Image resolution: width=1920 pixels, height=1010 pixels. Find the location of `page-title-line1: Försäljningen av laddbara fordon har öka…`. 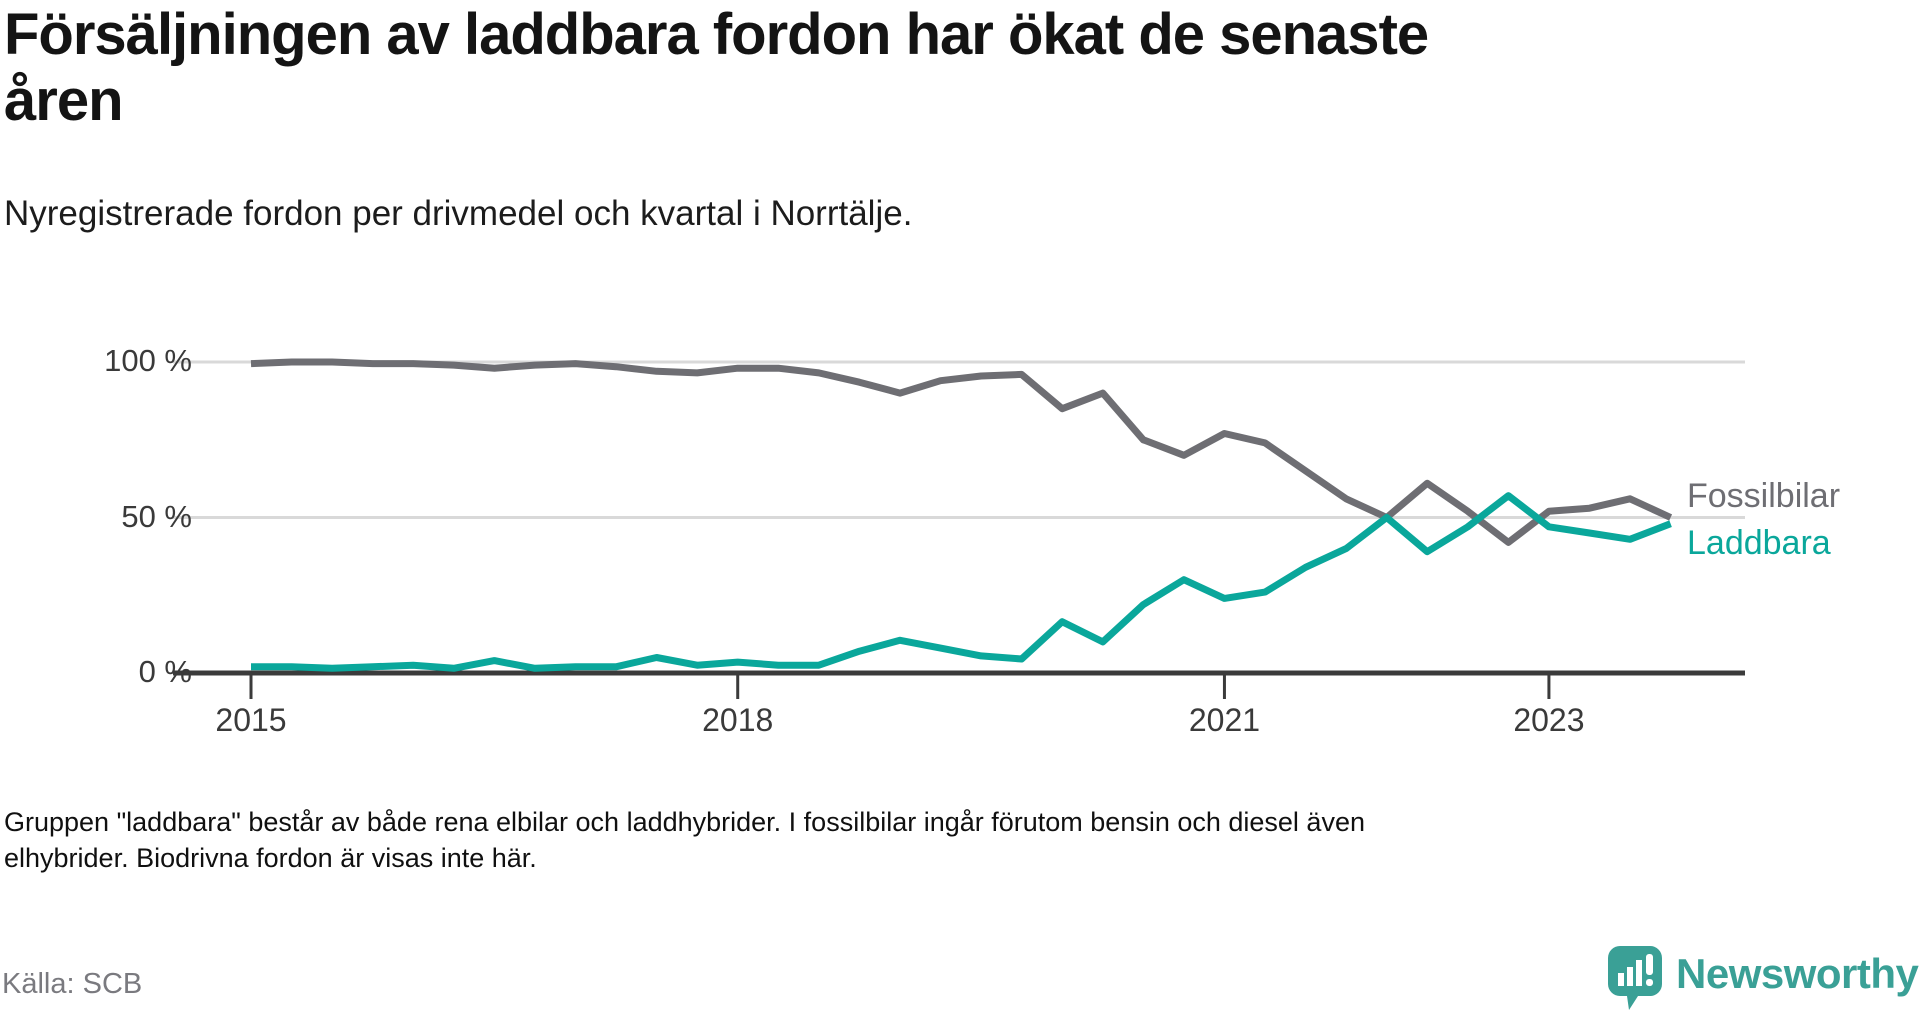

page-title-line1: Försäljningen av laddbara fordon har öka… is located at coordinates (716, 34).